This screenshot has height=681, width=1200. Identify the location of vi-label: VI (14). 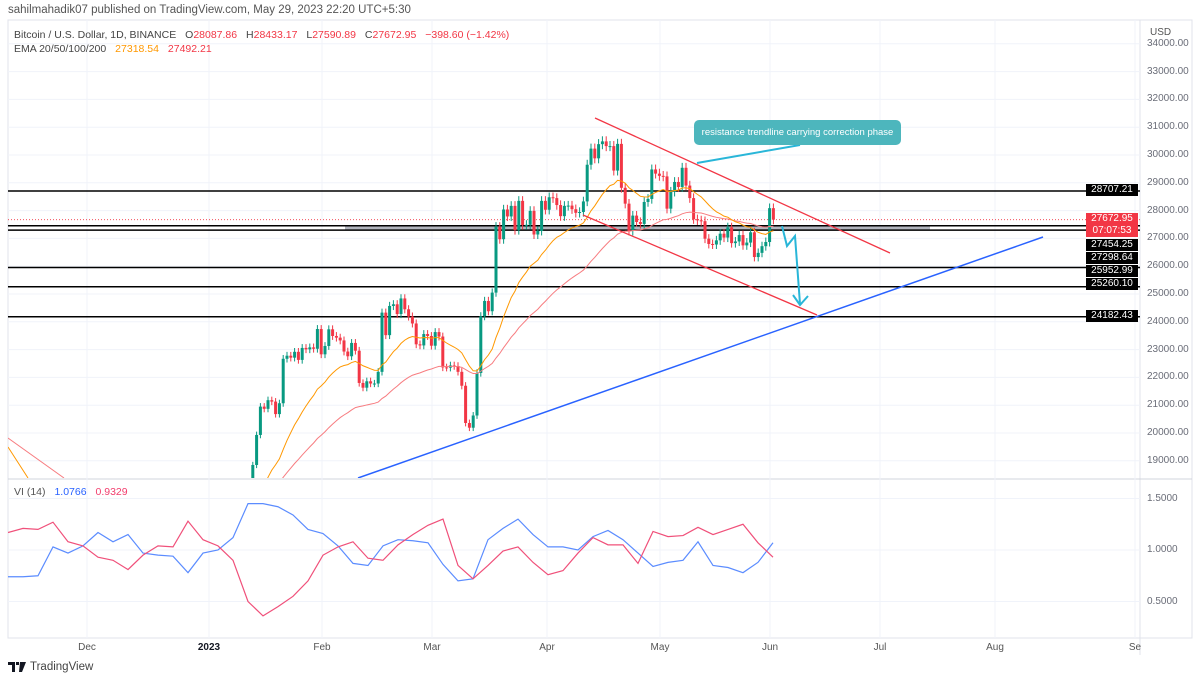
(30, 492).